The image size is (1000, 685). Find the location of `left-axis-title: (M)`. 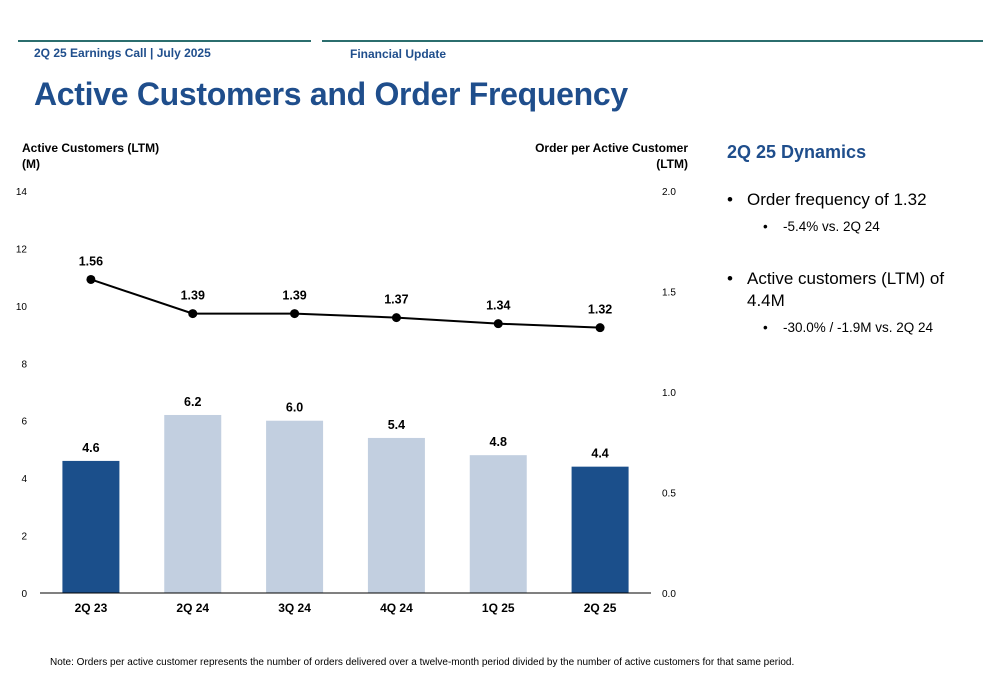

left-axis-title: (M) is located at coordinates (31, 164).